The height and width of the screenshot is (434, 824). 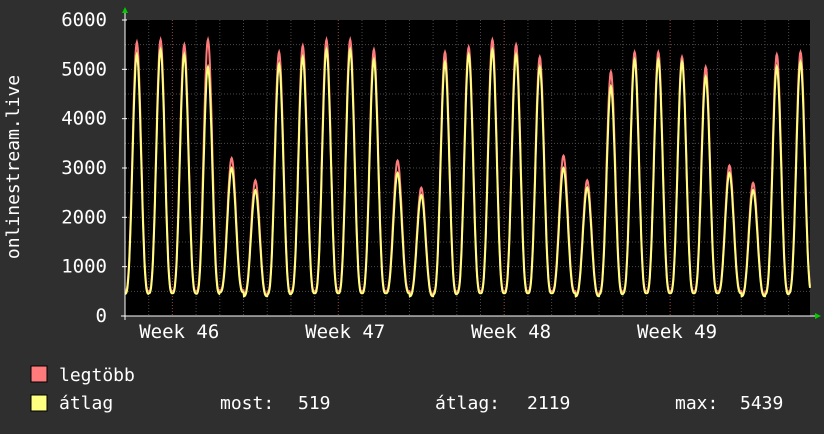 I want to click on y-tick-label: 4000, so click(x=84, y=119).